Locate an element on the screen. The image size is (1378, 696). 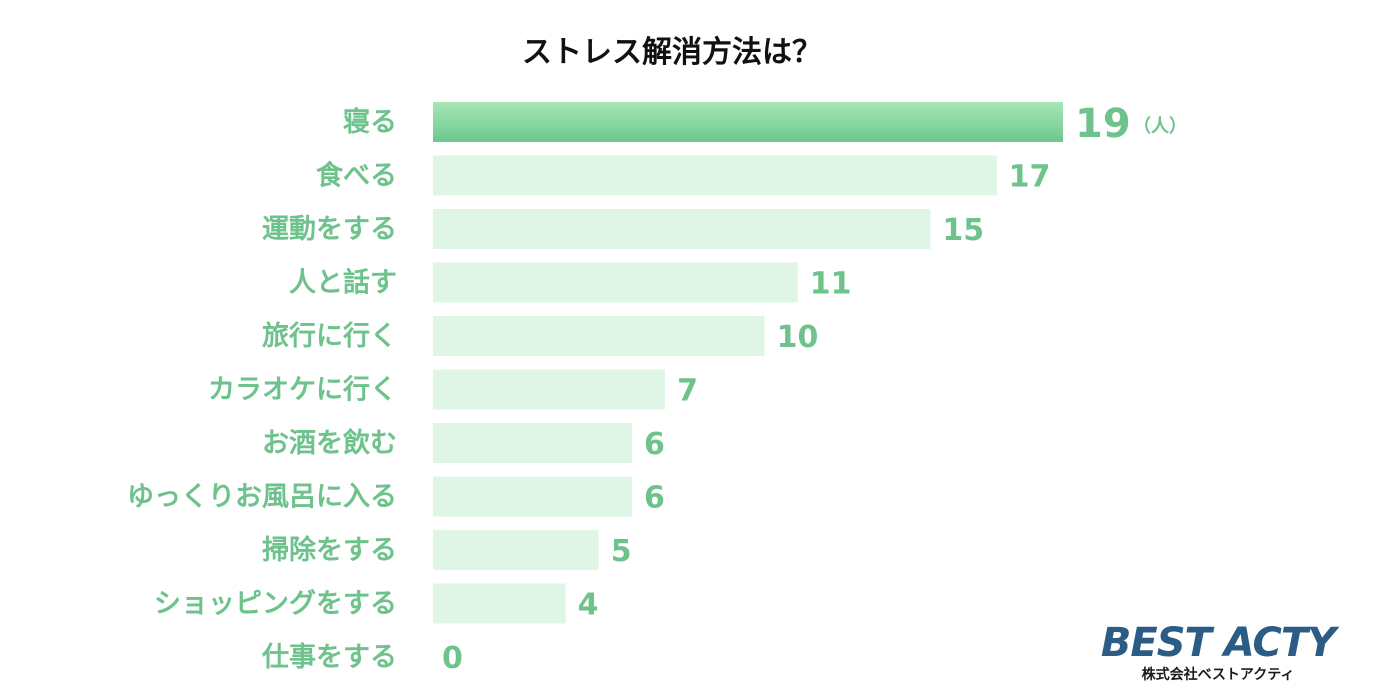
category-label: 運動をする is located at coordinates (329, 229).